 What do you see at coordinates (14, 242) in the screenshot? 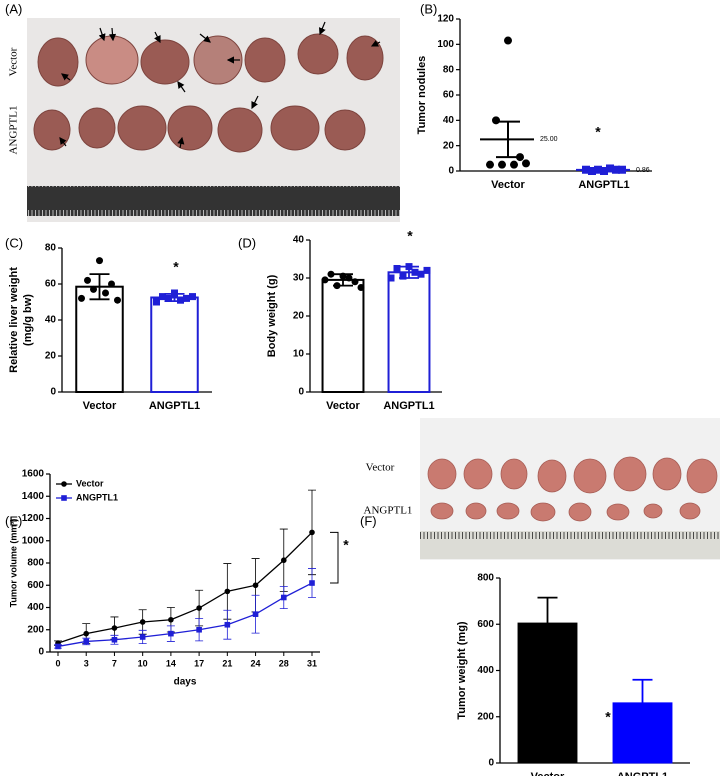
I see `panel-label: (C)` at bounding box center [14, 242].